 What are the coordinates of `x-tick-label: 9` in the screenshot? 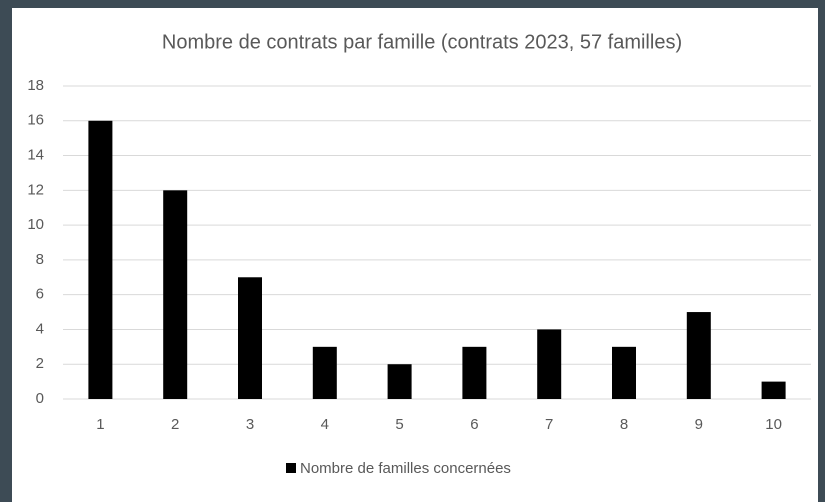 It's located at (699, 424).